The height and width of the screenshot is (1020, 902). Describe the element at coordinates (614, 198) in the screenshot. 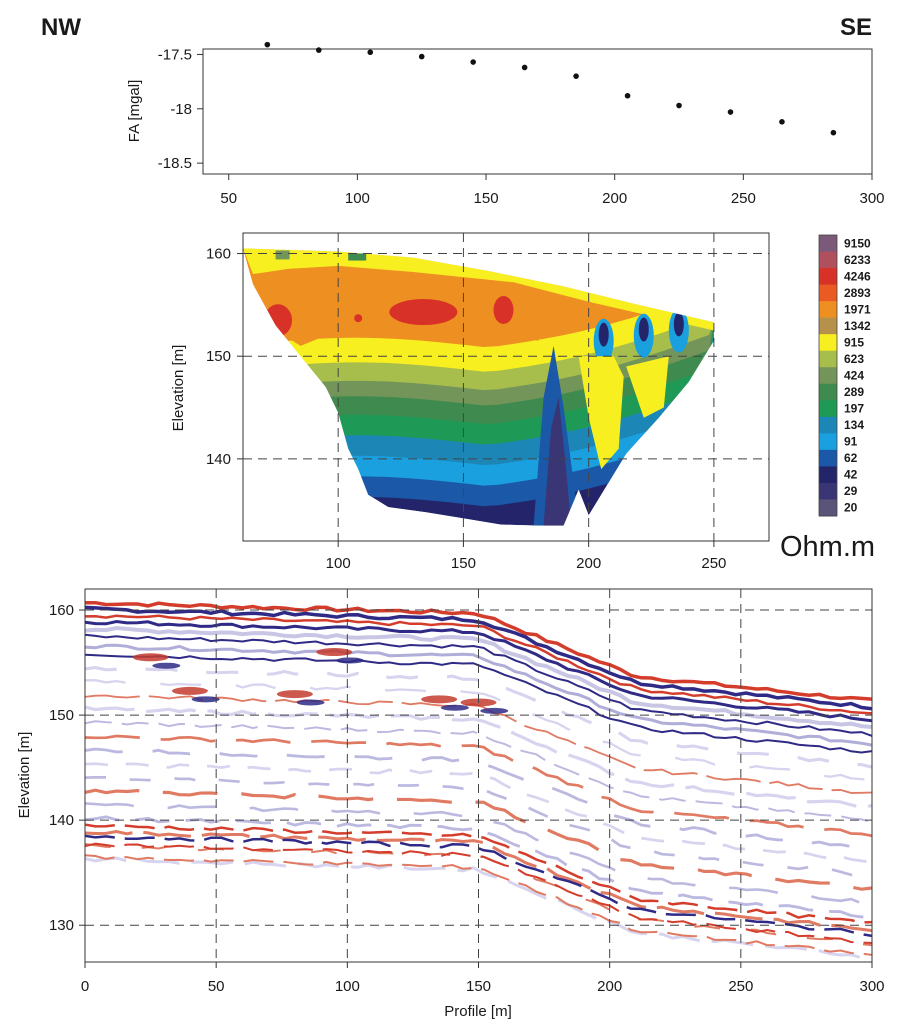

I see `gravity-x-tick-label: 200` at that location.